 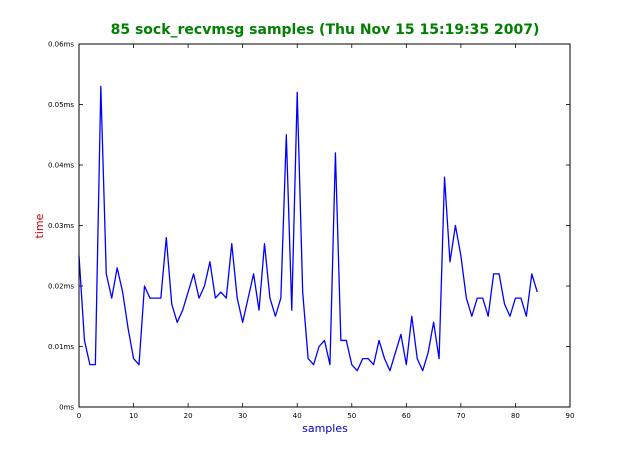 I want to click on x-tick-label: 30, so click(x=242, y=416).